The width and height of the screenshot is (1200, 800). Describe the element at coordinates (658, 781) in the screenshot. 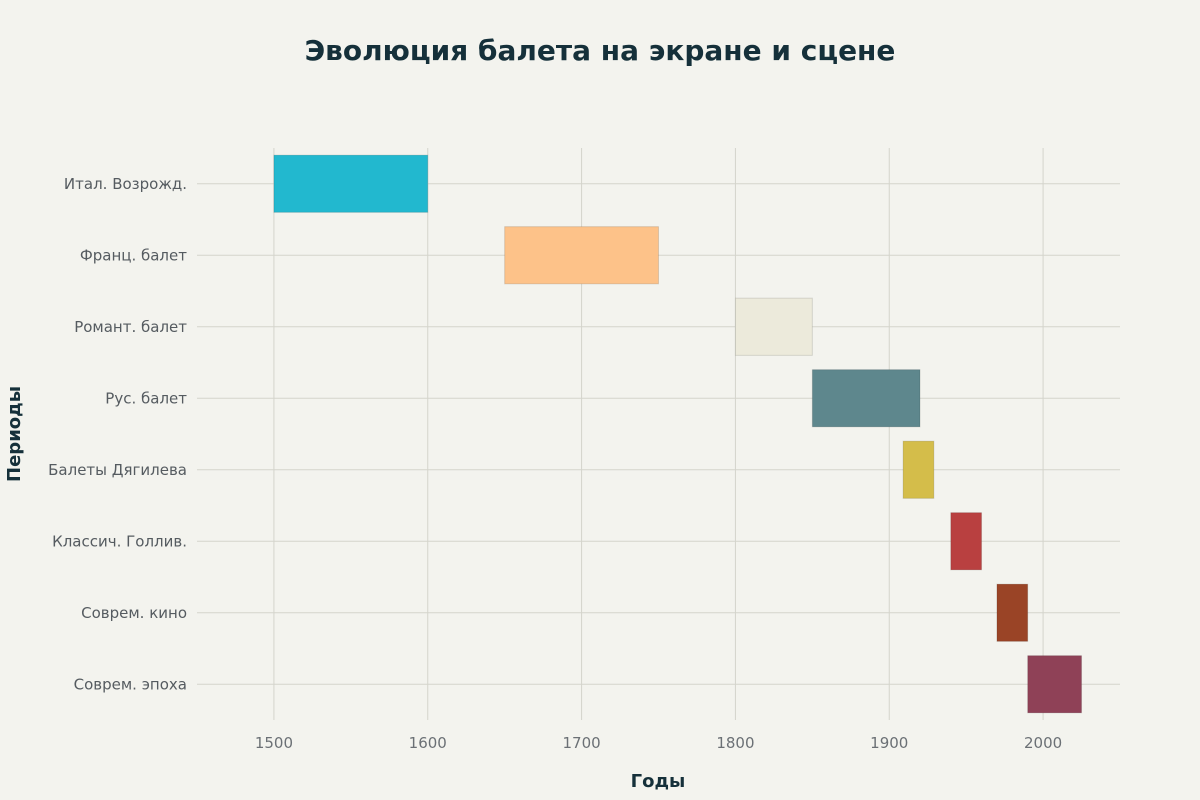

I see `x-axis-title: Годы` at that location.